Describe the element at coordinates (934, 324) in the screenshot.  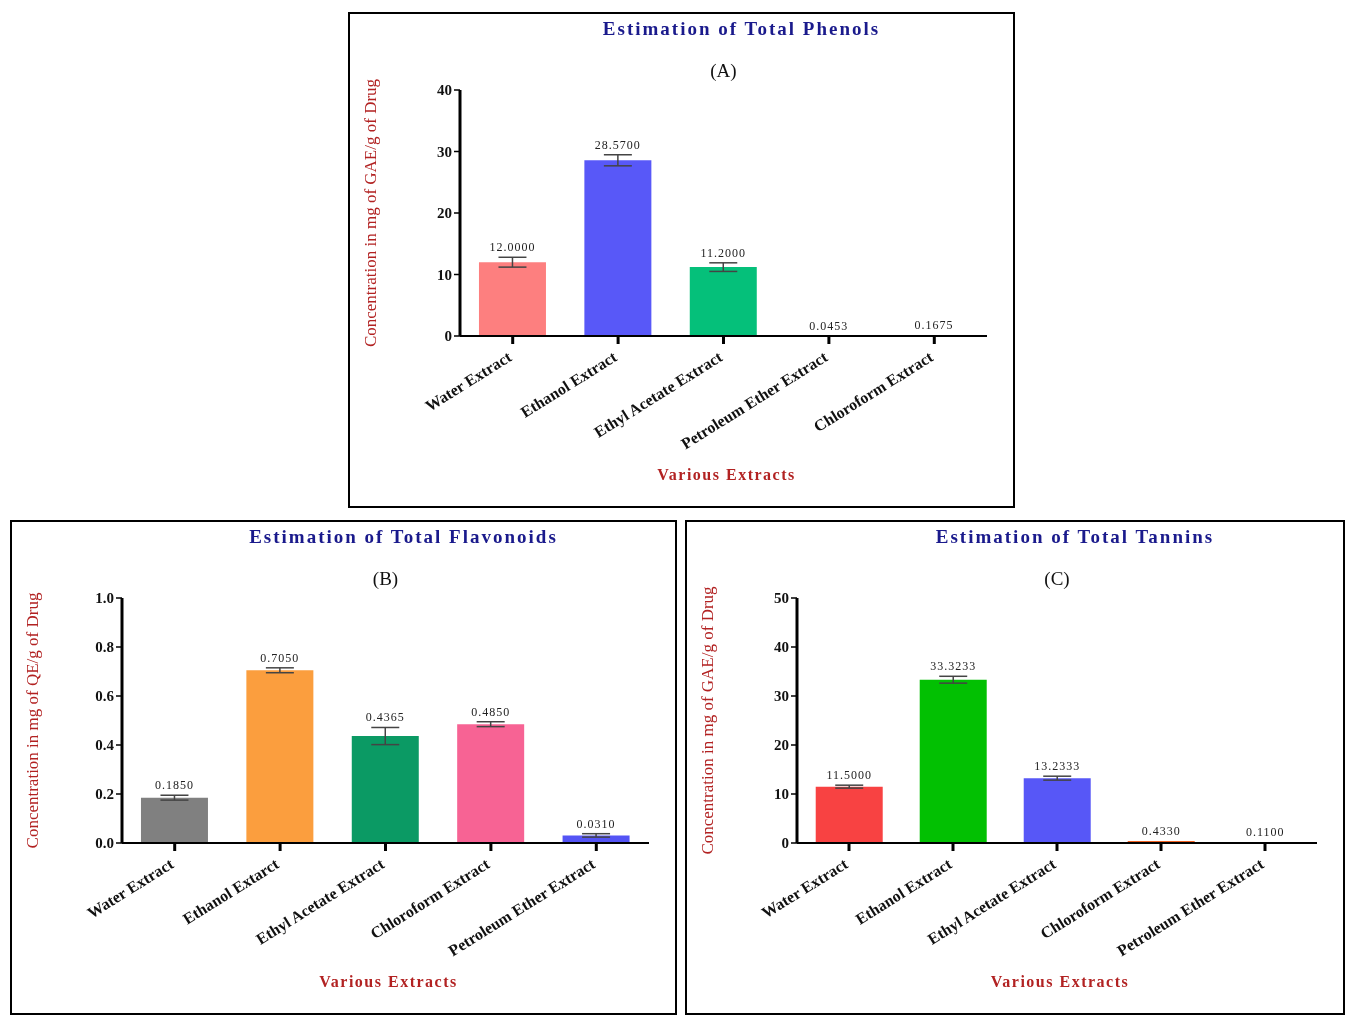
I see `data-label: 0.1675` at that location.